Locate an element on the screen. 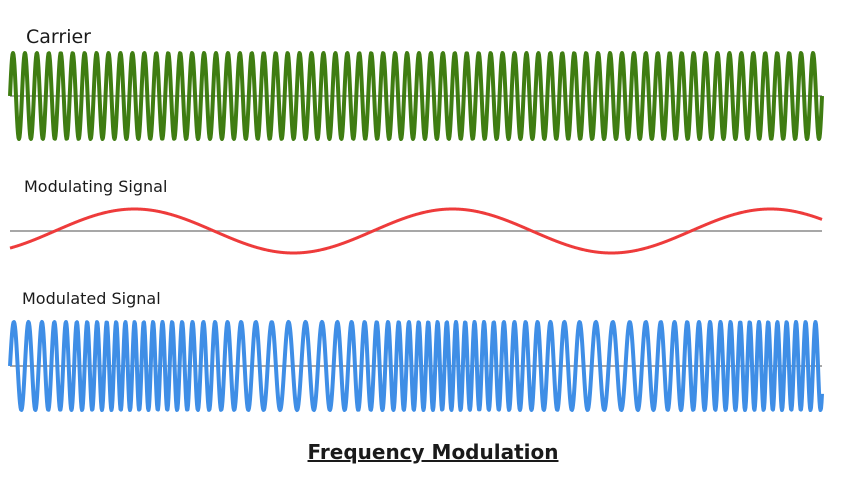 The image size is (866, 478). modulating-signal-label: Modulating Signal is located at coordinates (96, 186).